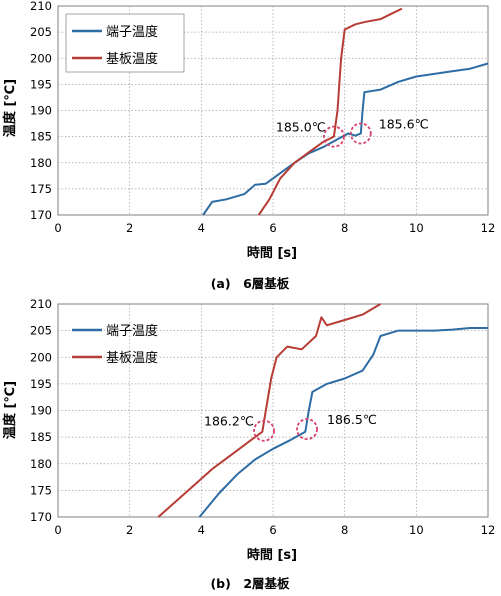 This screenshot has width=501, height=596. I want to click on legend-b: 端子温度 基板温度, so click(115, 344).